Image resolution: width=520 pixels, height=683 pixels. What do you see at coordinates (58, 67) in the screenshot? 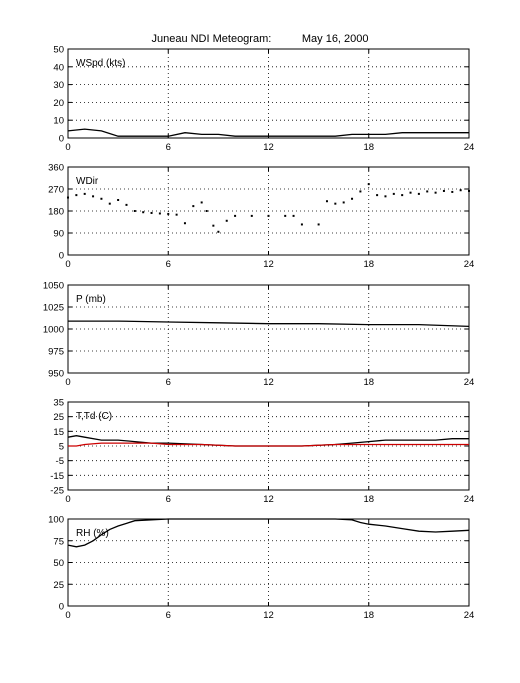
I see `y-tick-label: 40` at bounding box center [58, 67].